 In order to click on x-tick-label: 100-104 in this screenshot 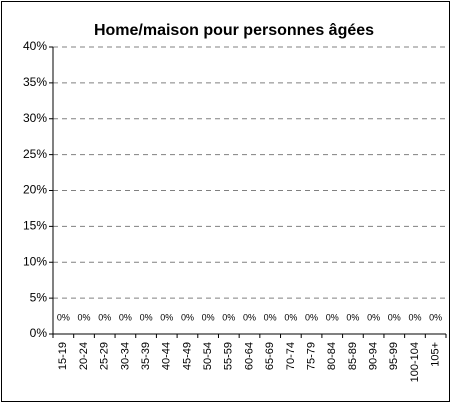, I will do `click(415, 362)`.